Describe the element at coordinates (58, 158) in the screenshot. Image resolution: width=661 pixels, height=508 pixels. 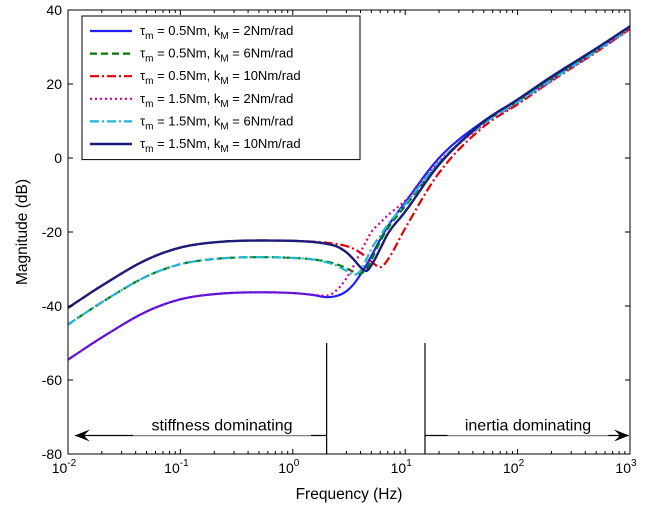
I see `y-tick-label: 0` at that location.